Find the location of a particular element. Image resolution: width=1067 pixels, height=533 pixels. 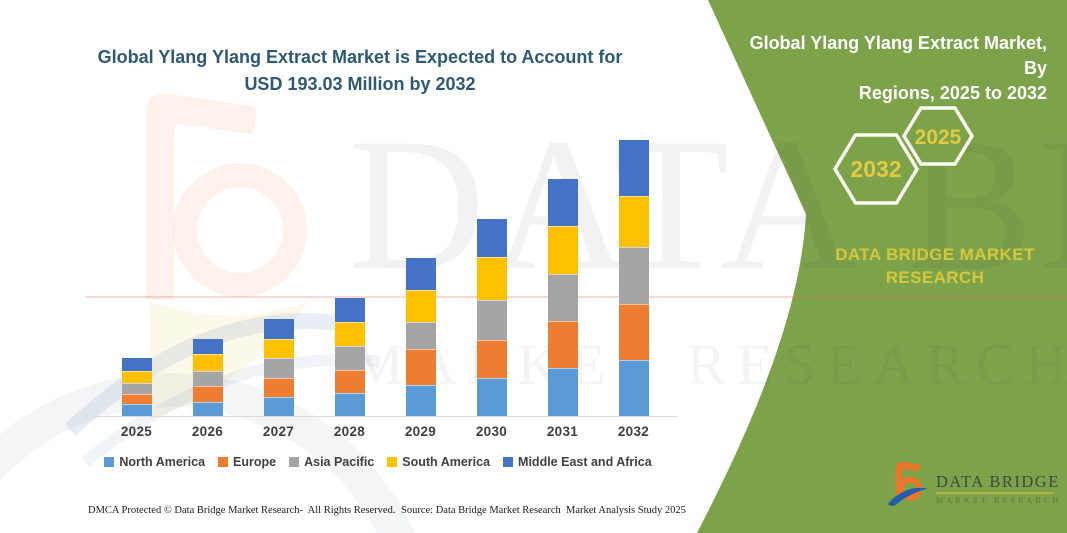

logo-subtext: MARKET RESEARCH is located at coordinates (999, 500).